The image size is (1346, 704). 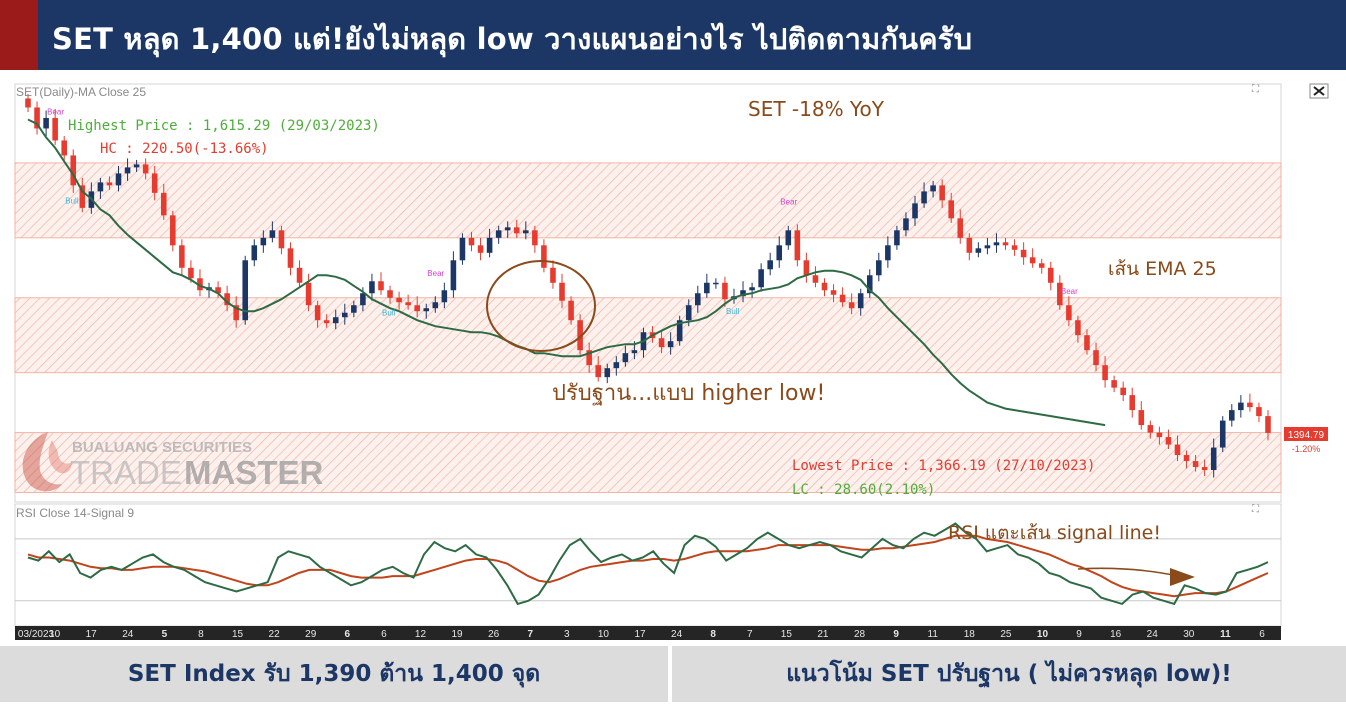 I want to click on date-tick-label: 29, so click(x=311, y=634).